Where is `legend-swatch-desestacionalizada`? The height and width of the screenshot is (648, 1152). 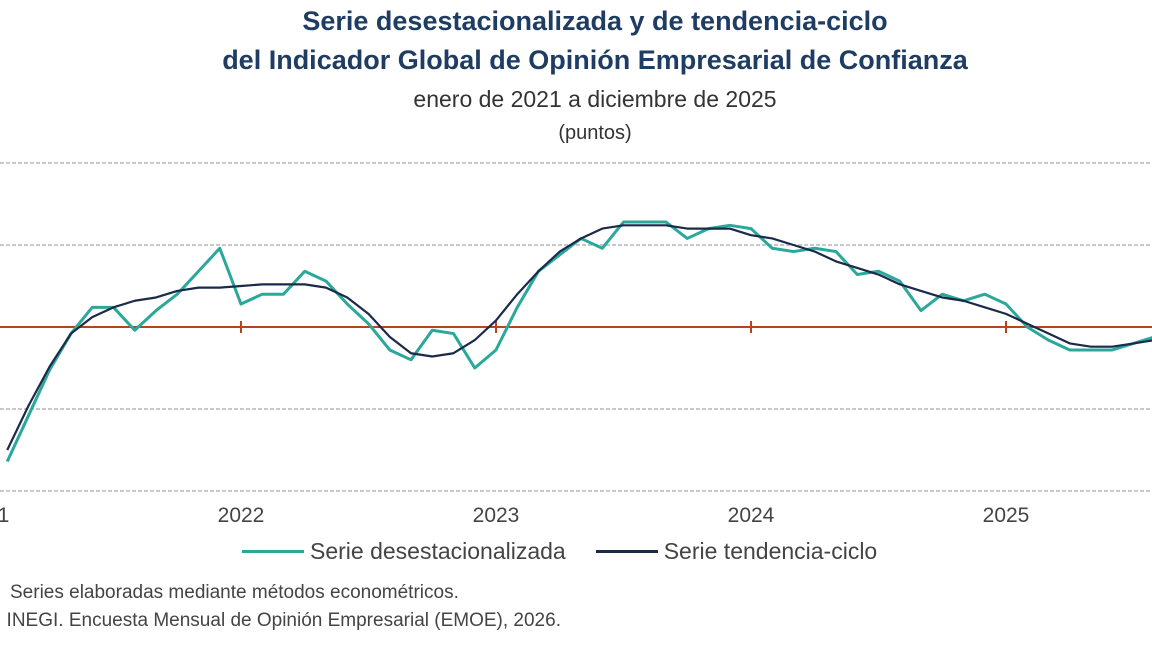
legend-swatch-desestacionalizada is located at coordinates (273, 551).